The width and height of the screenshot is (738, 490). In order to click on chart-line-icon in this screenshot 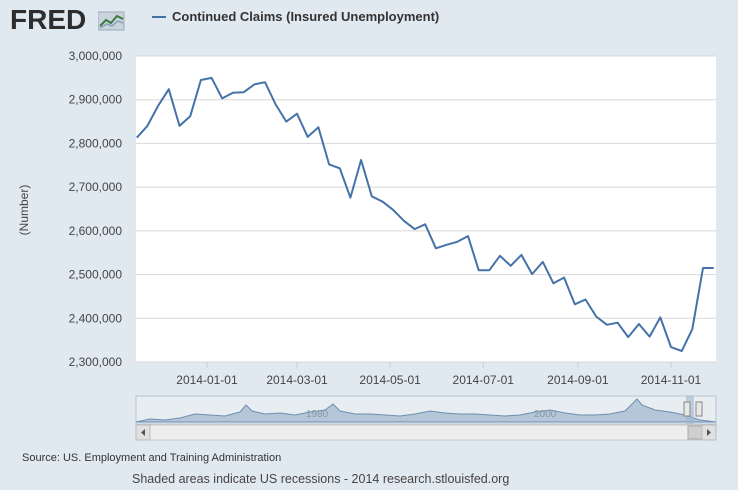, I will do `click(111, 21)`.